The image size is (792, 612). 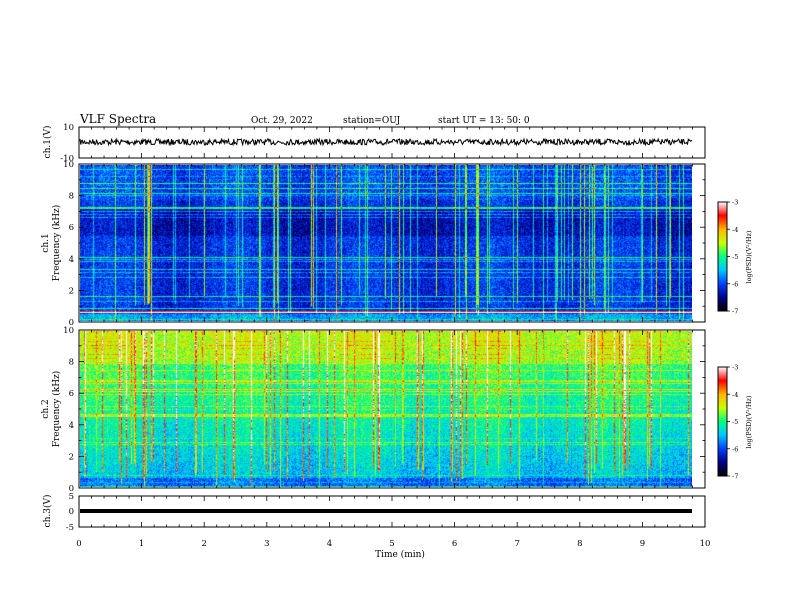 What do you see at coordinates (46, 408) in the screenshot?
I see `ch2-channel-label: ch.2` at bounding box center [46, 408].